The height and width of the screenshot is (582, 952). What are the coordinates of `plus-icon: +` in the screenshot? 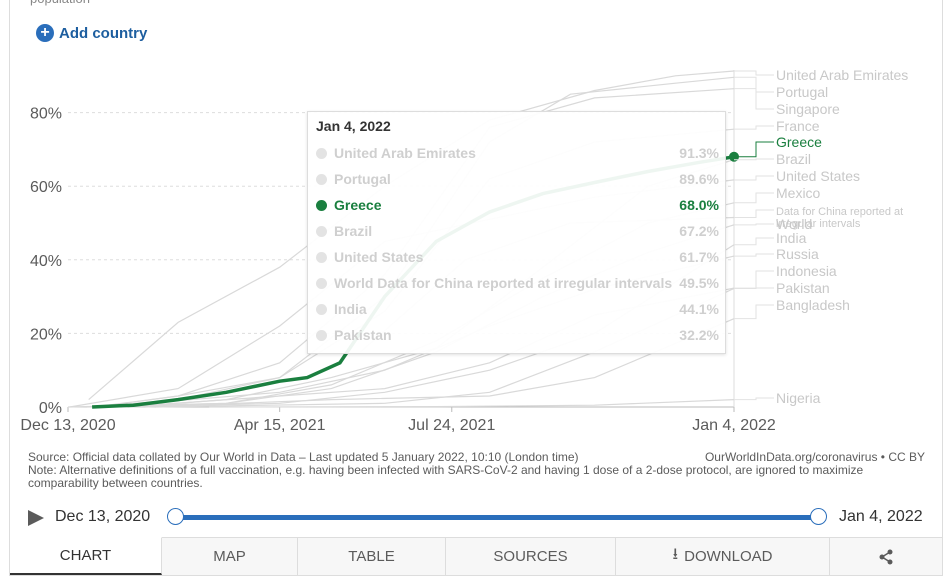 It's located at (45, 33).